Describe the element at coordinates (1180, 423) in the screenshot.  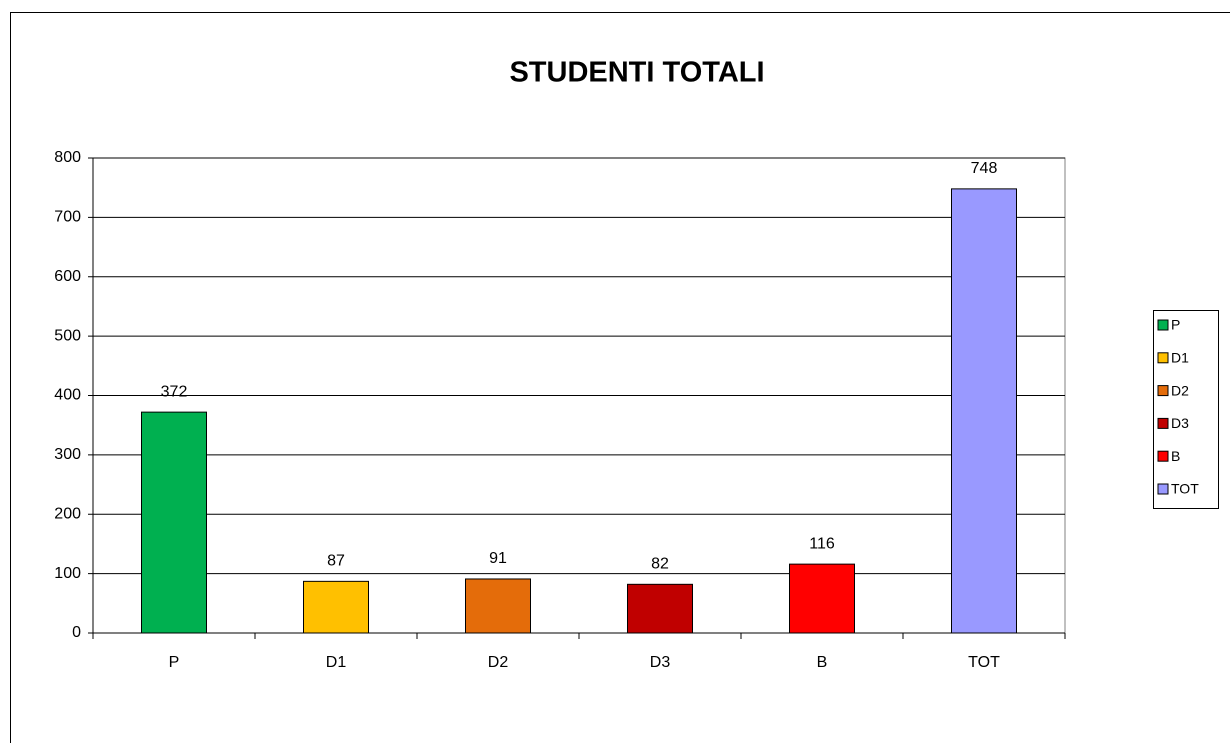
I see `legend-label: D3` at that location.